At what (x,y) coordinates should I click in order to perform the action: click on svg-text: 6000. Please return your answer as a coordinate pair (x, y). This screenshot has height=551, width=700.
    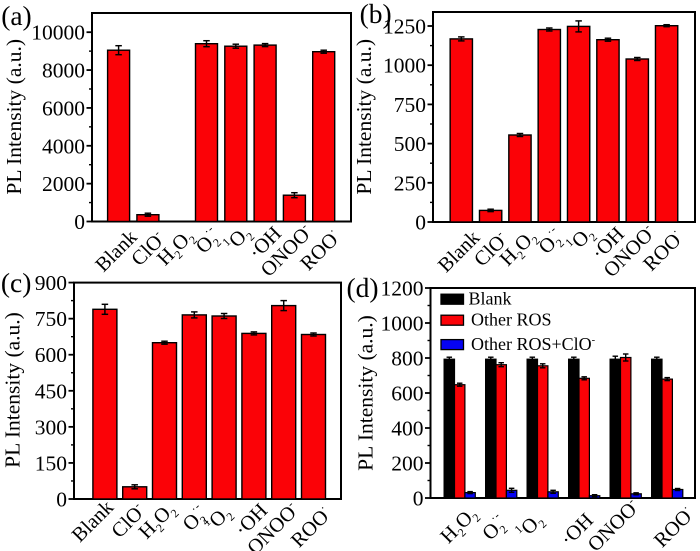
    Looking at the image, I should click on (63, 108).